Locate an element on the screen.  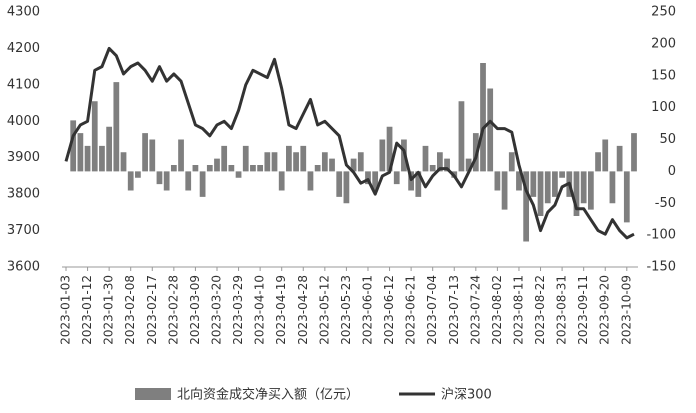
x-tick-label: 2023-03-29 is located at coordinates (238, 310).